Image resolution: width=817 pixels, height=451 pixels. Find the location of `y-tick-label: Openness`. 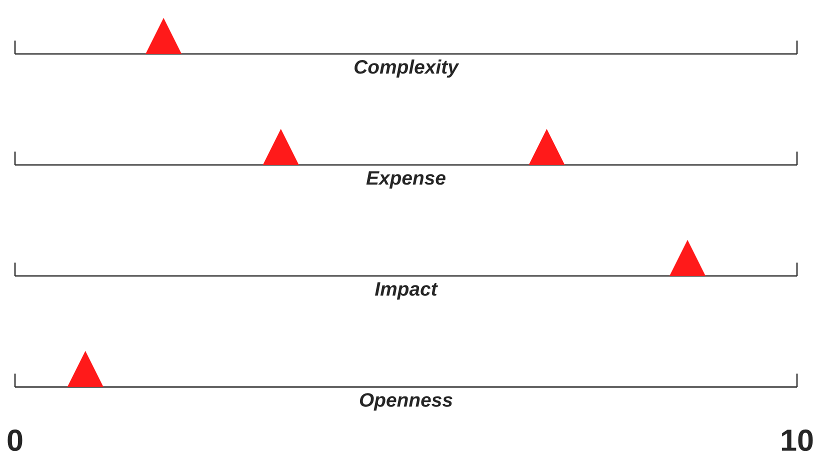

y-tick-label: Openness is located at coordinates (406, 402).